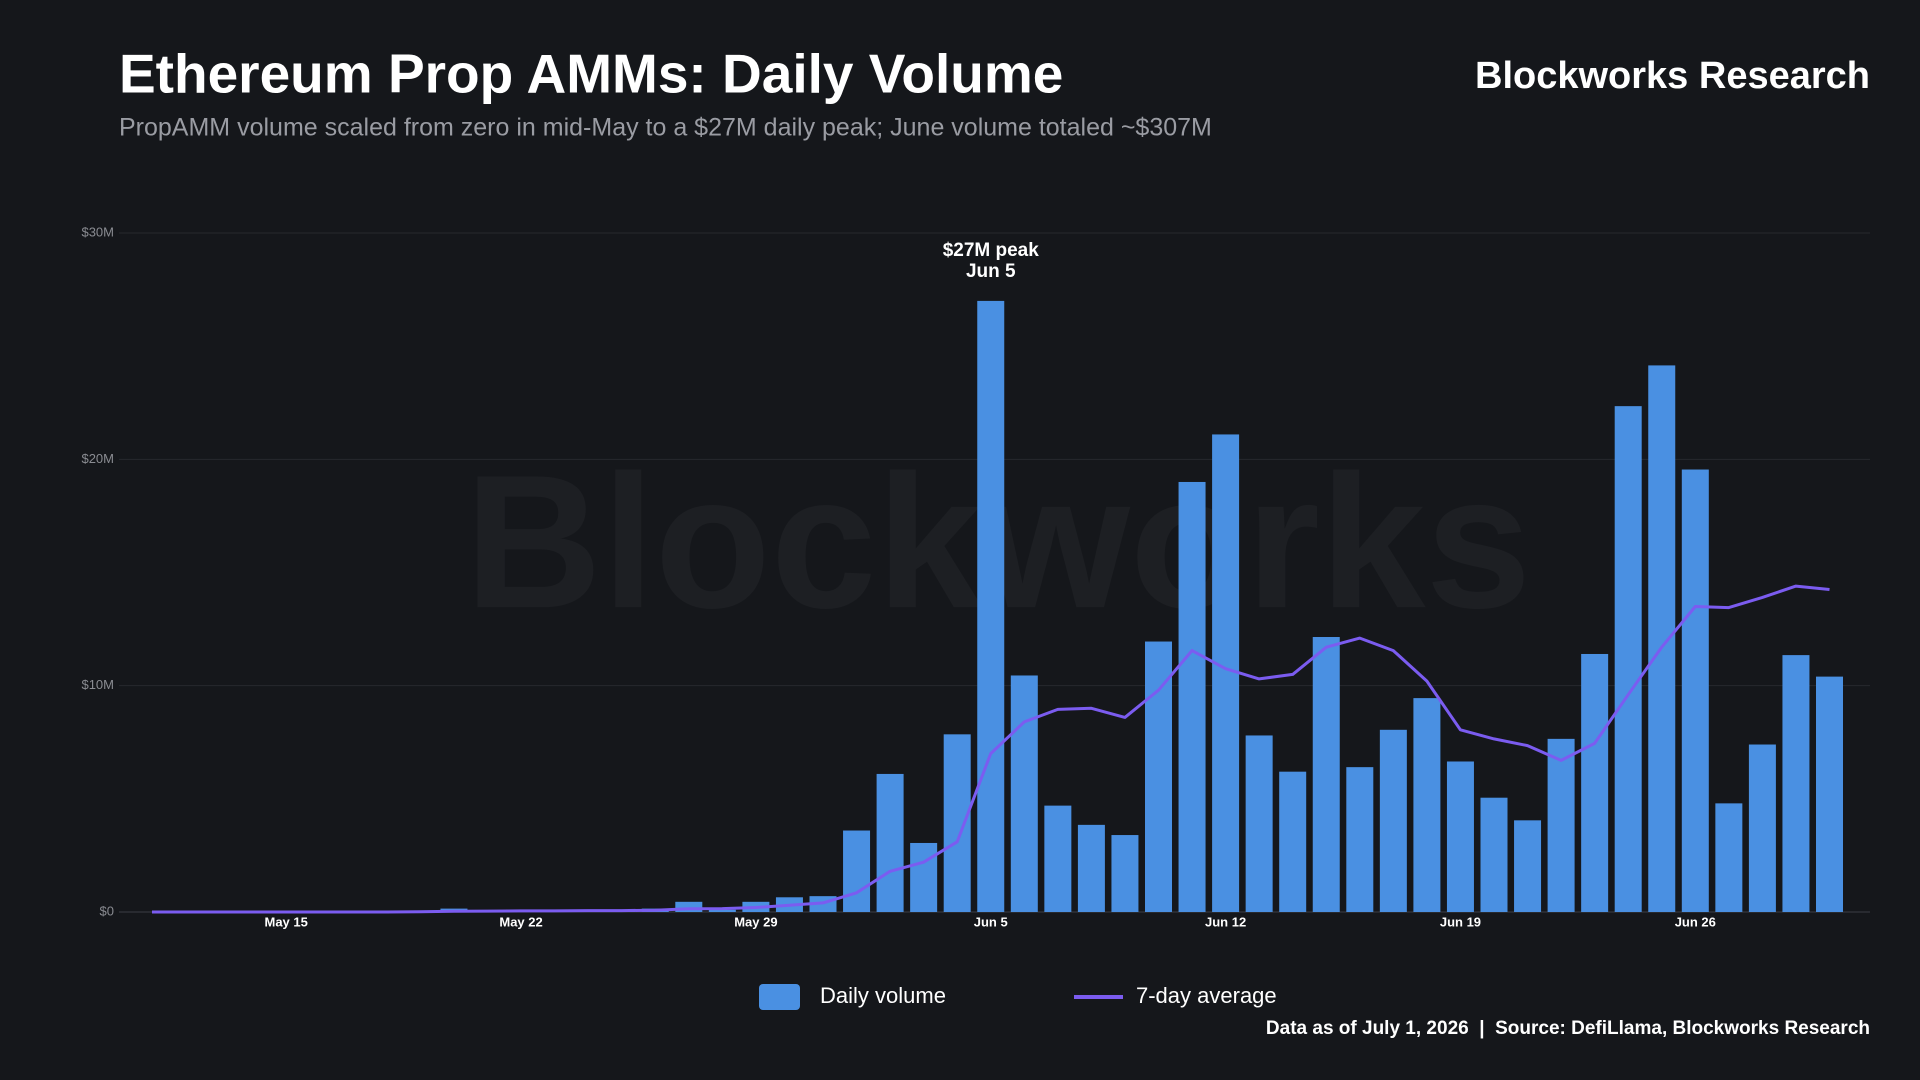  What do you see at coordinates (97, 458) in the screenshot?
I see `y-tick-label: $20M` at bounding box center [97, 458].